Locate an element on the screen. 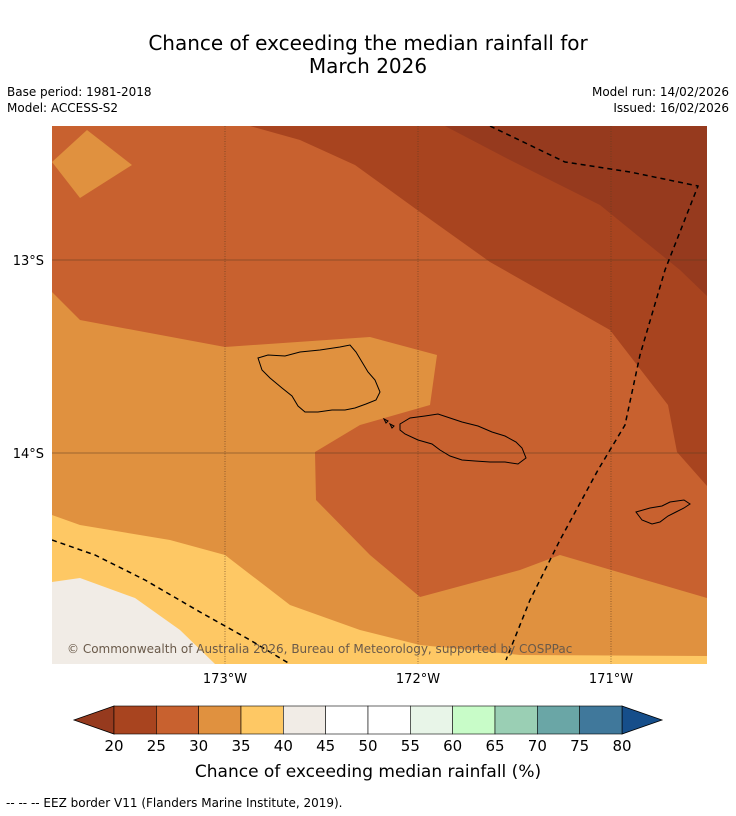  lon-label-173w: 173°W is located at coordinates (225, 679).